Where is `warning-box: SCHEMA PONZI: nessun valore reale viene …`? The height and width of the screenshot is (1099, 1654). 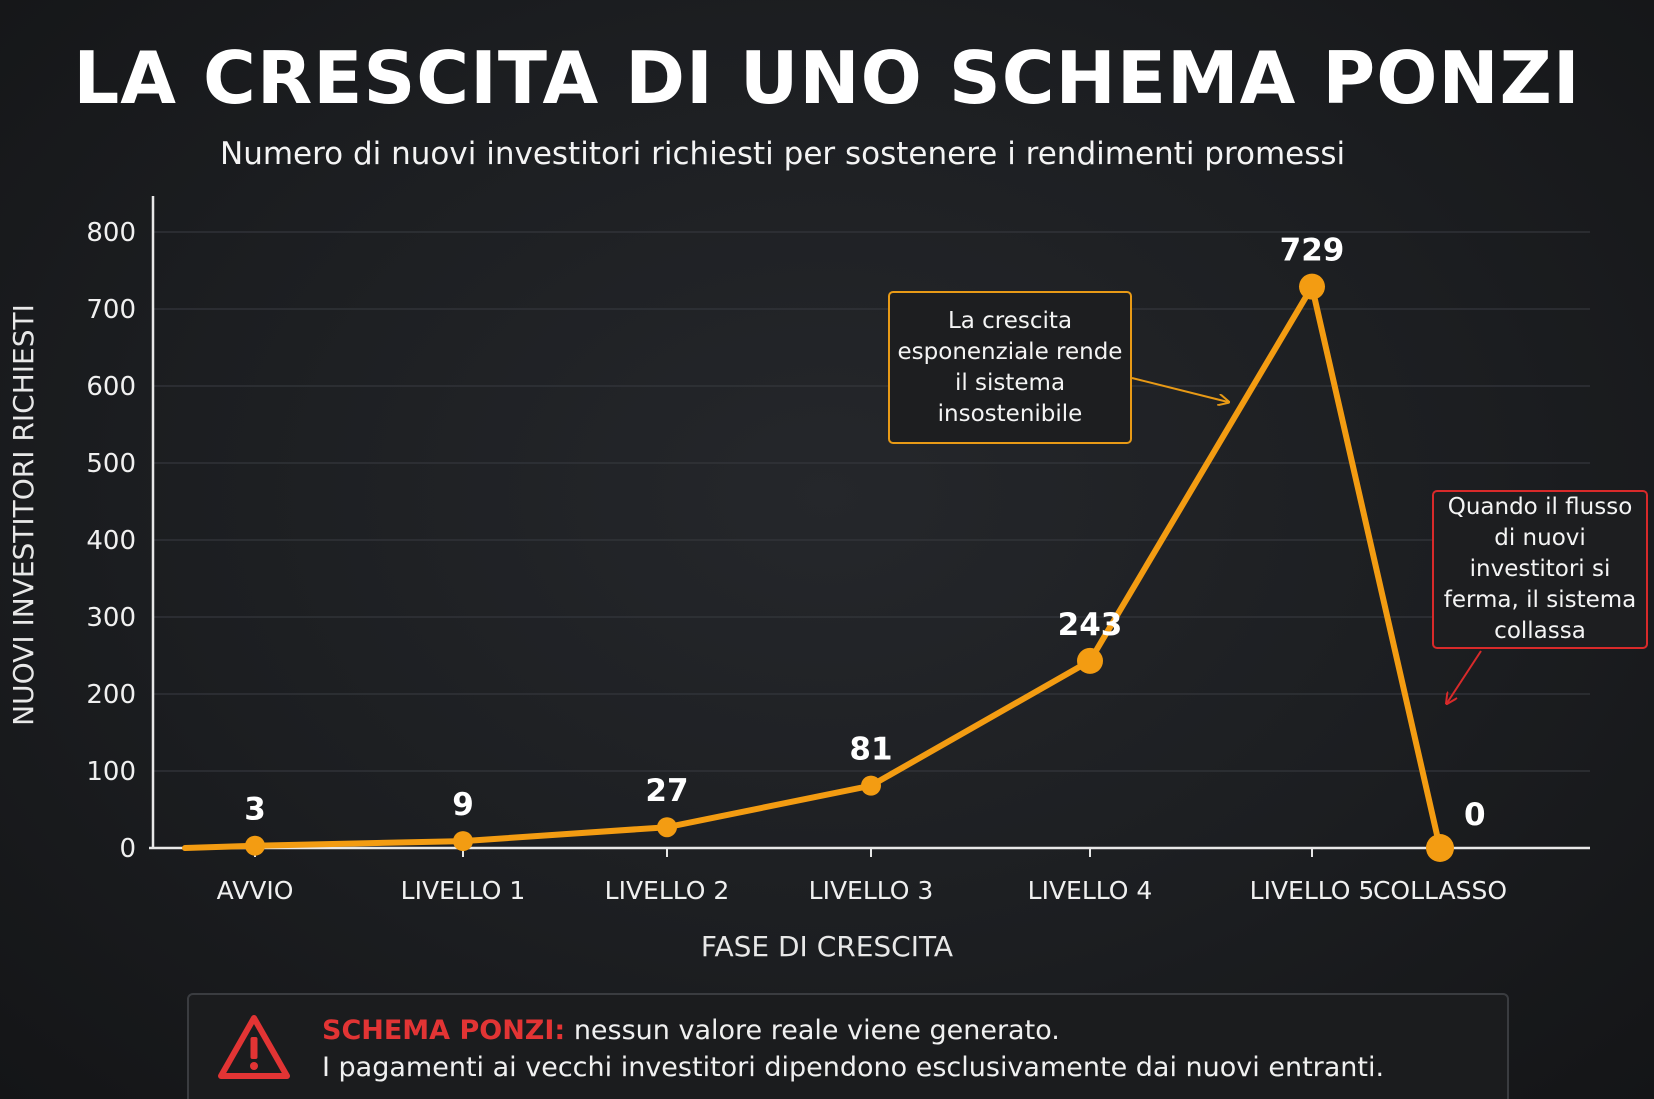 warning-box: SCHEMA PONZI: nessun valore reale viene … is located at coordinates (848, 1046).